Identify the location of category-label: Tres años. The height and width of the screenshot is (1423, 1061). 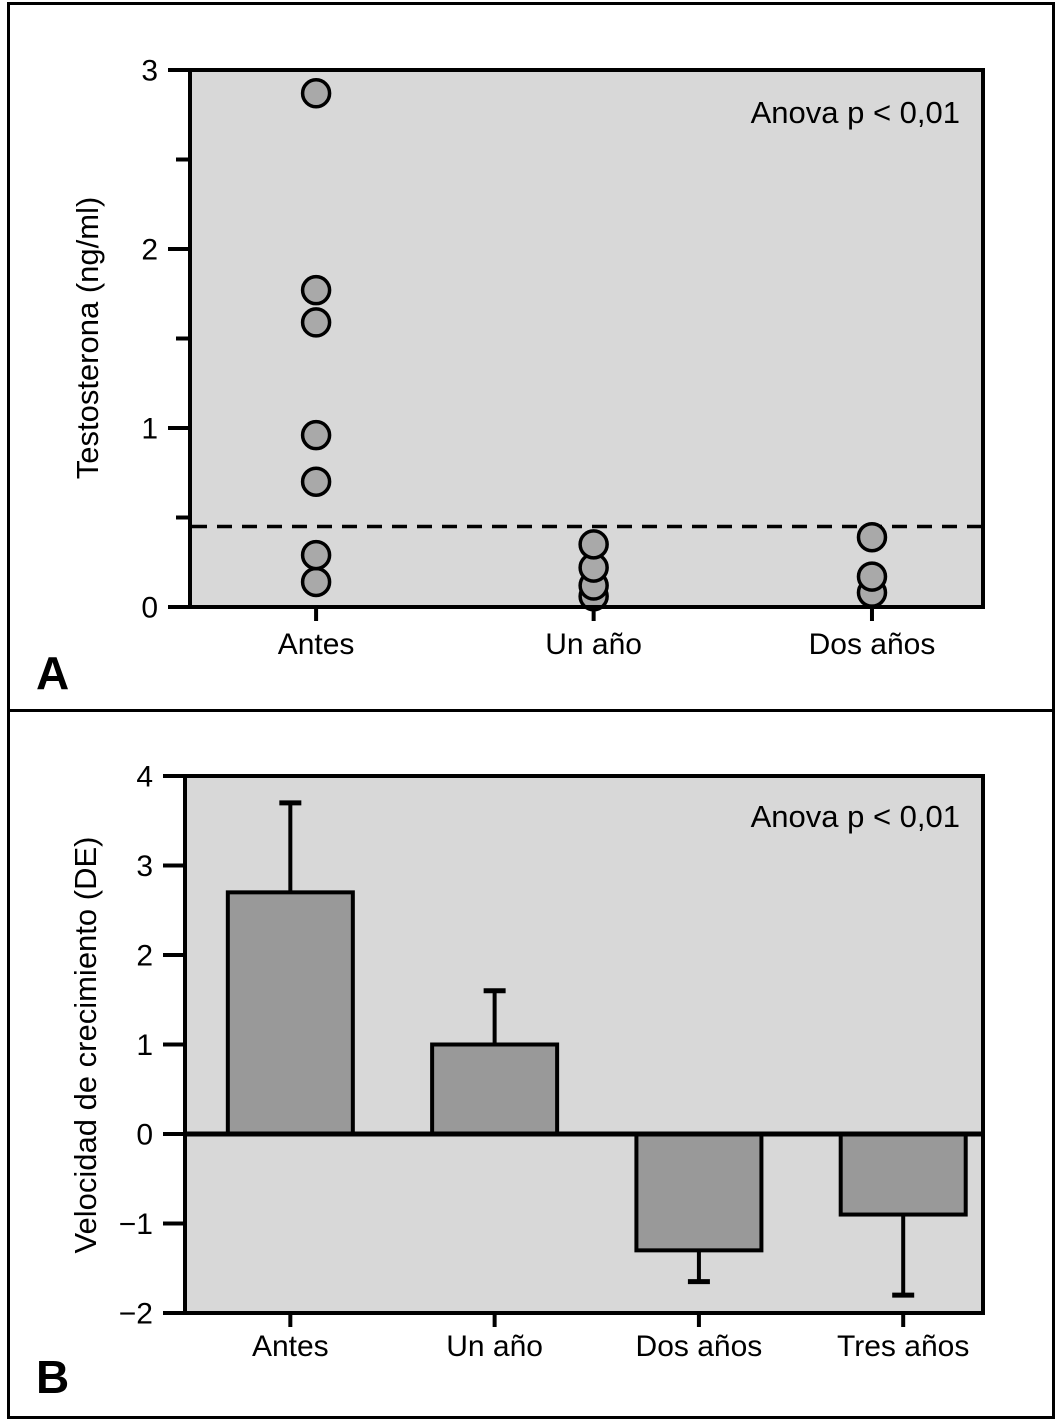
(903, 1346).